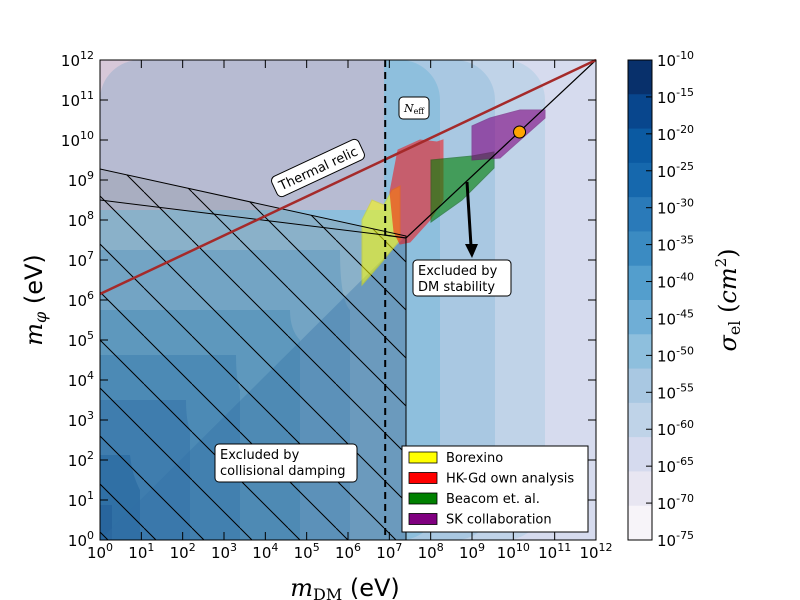 The image size is (800, 600). I want to click on x-axis-label: mDM (eV), so click(345, 587).